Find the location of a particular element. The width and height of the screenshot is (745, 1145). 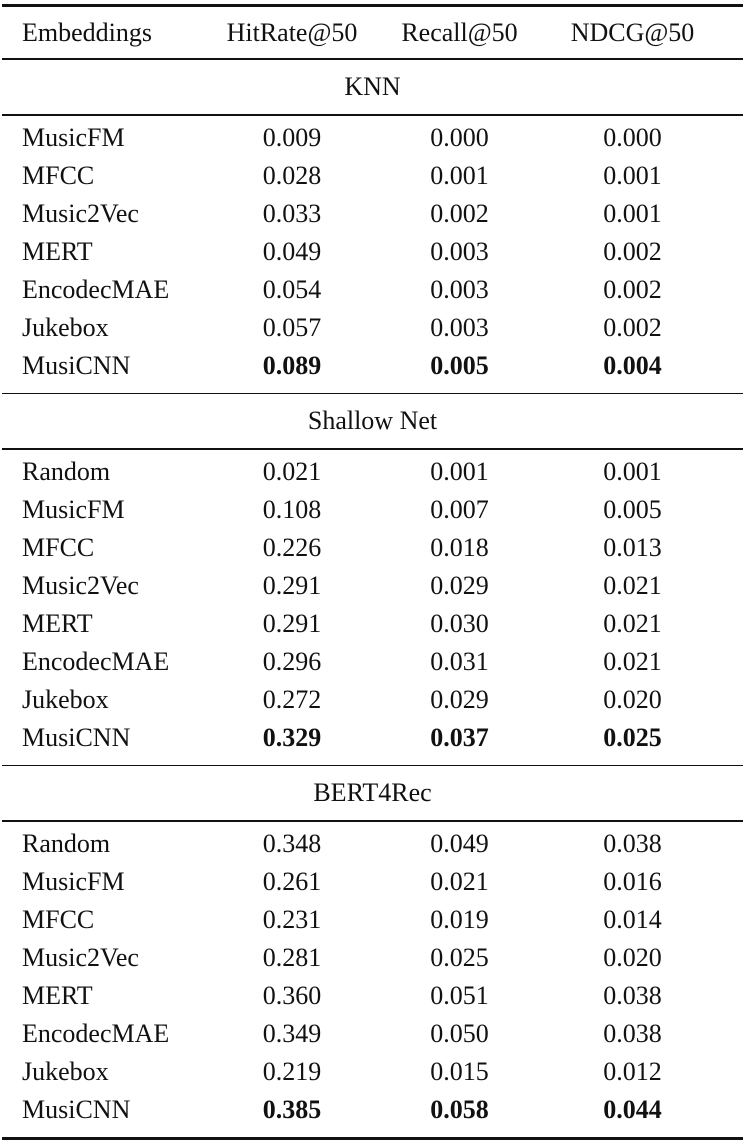

embedding-name: MusiCNN is located at coordinates (76, 1109).